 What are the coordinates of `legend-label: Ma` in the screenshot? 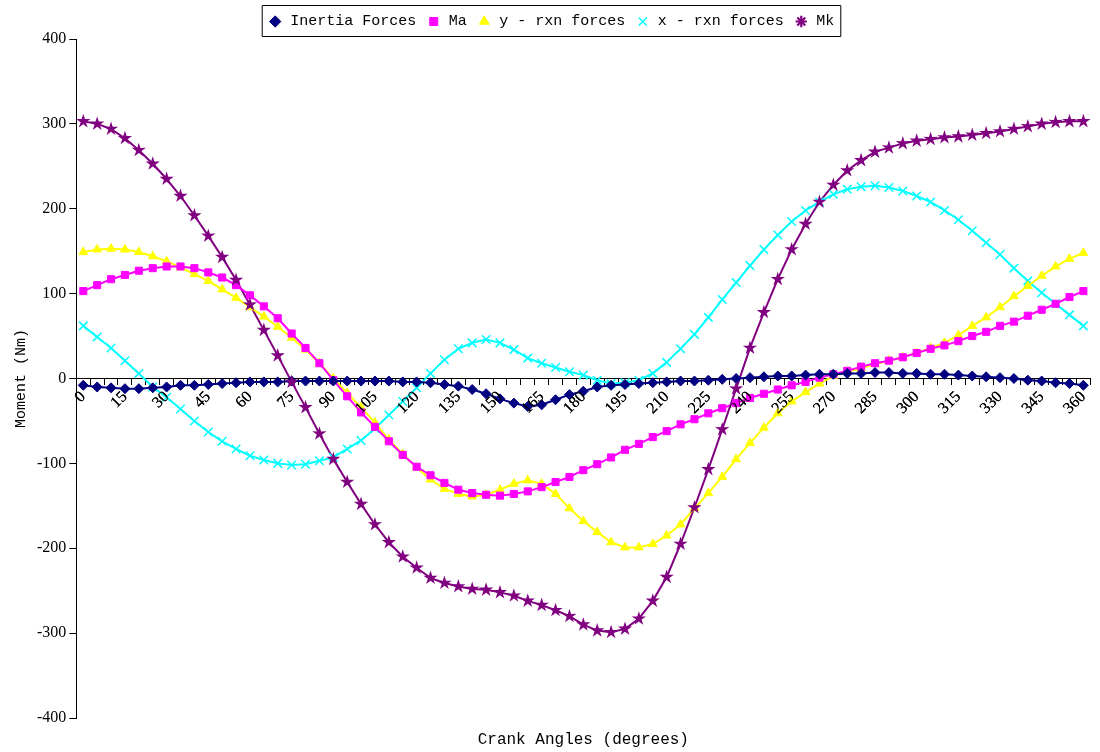 It's located at (457, 22).